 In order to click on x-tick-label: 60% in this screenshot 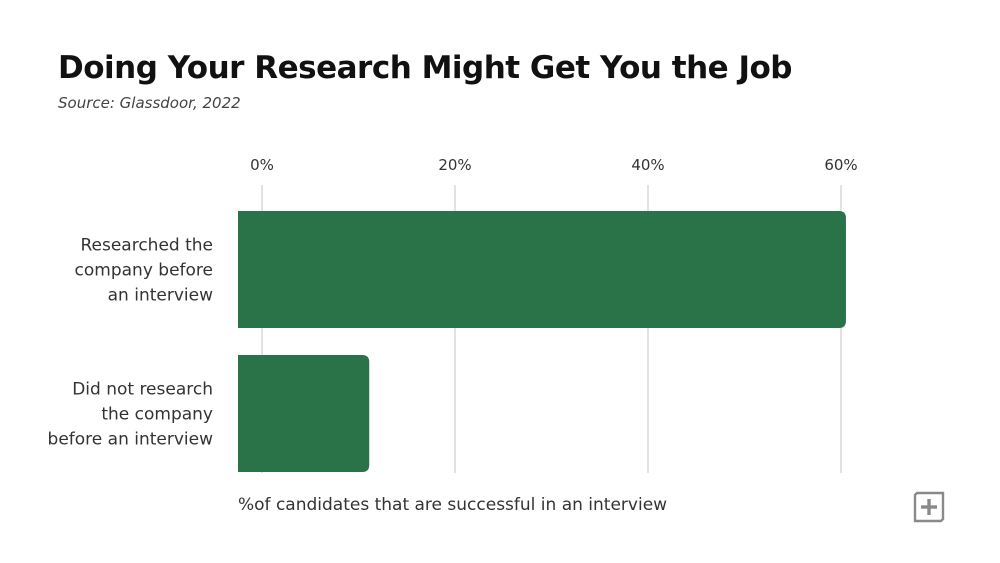, I will do `click(840, 165)`.